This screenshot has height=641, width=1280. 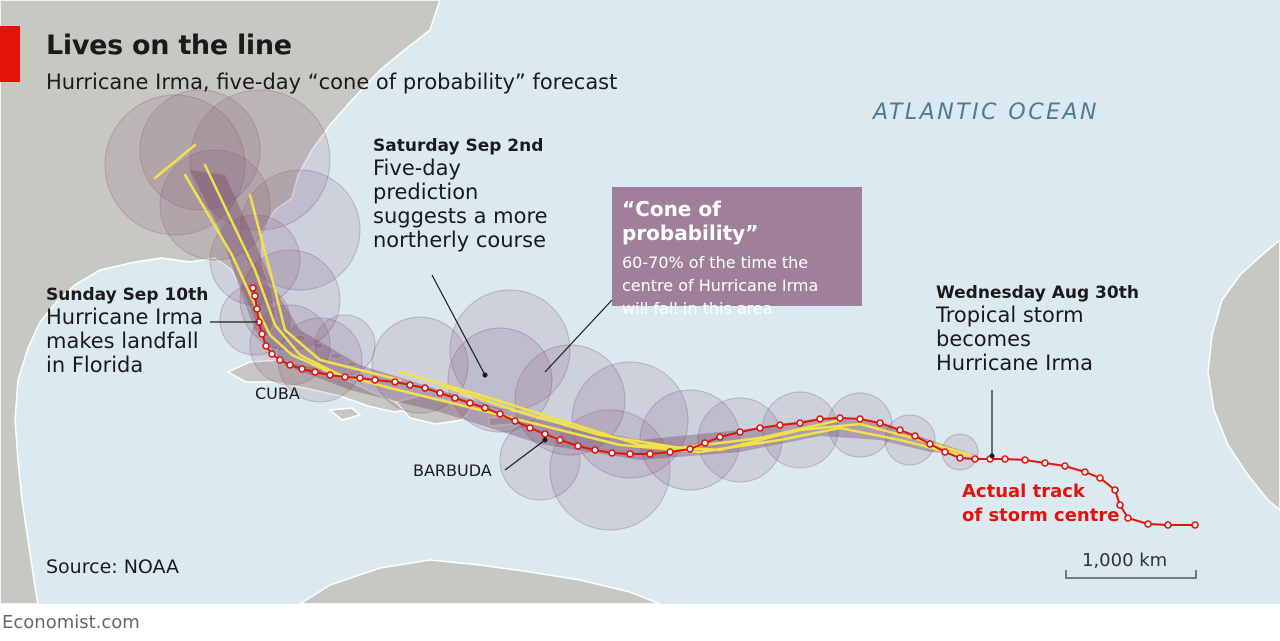 What do you see at coordinates (127, 295) in the screenshot?
I see `annotation-sunday-head: Sunday Sep 10th` at bounding box center [127, 295].